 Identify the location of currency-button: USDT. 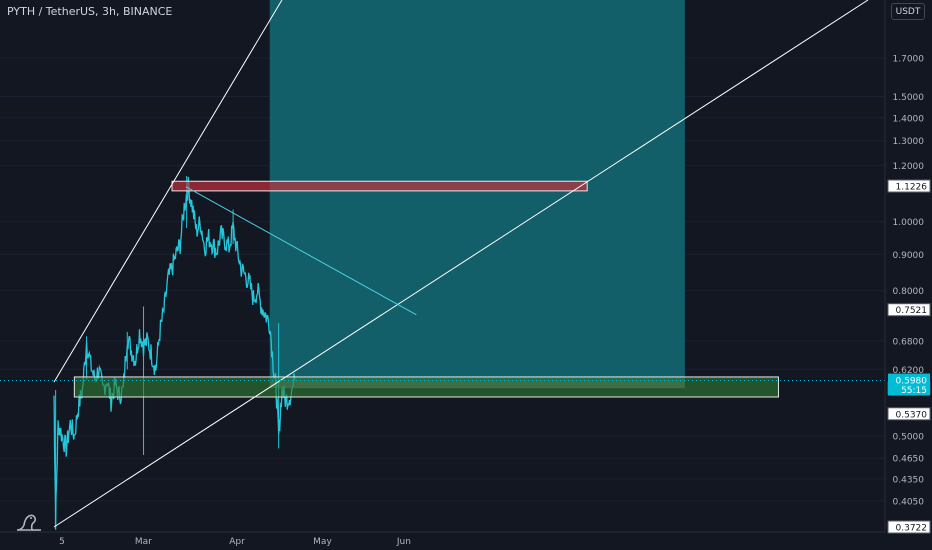
(908, 11).